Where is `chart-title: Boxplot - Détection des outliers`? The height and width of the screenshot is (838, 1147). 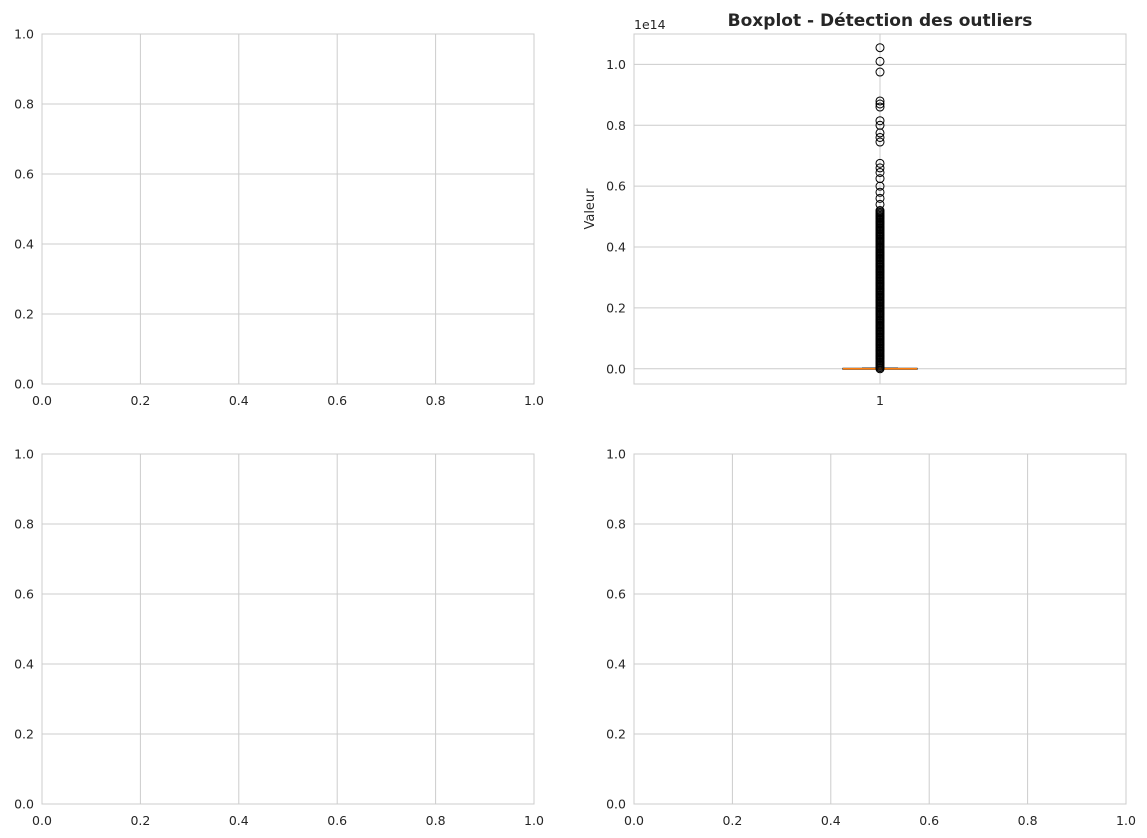
chart-title: Boxplot - Détection des outliers is located at coordinates (880, 21).